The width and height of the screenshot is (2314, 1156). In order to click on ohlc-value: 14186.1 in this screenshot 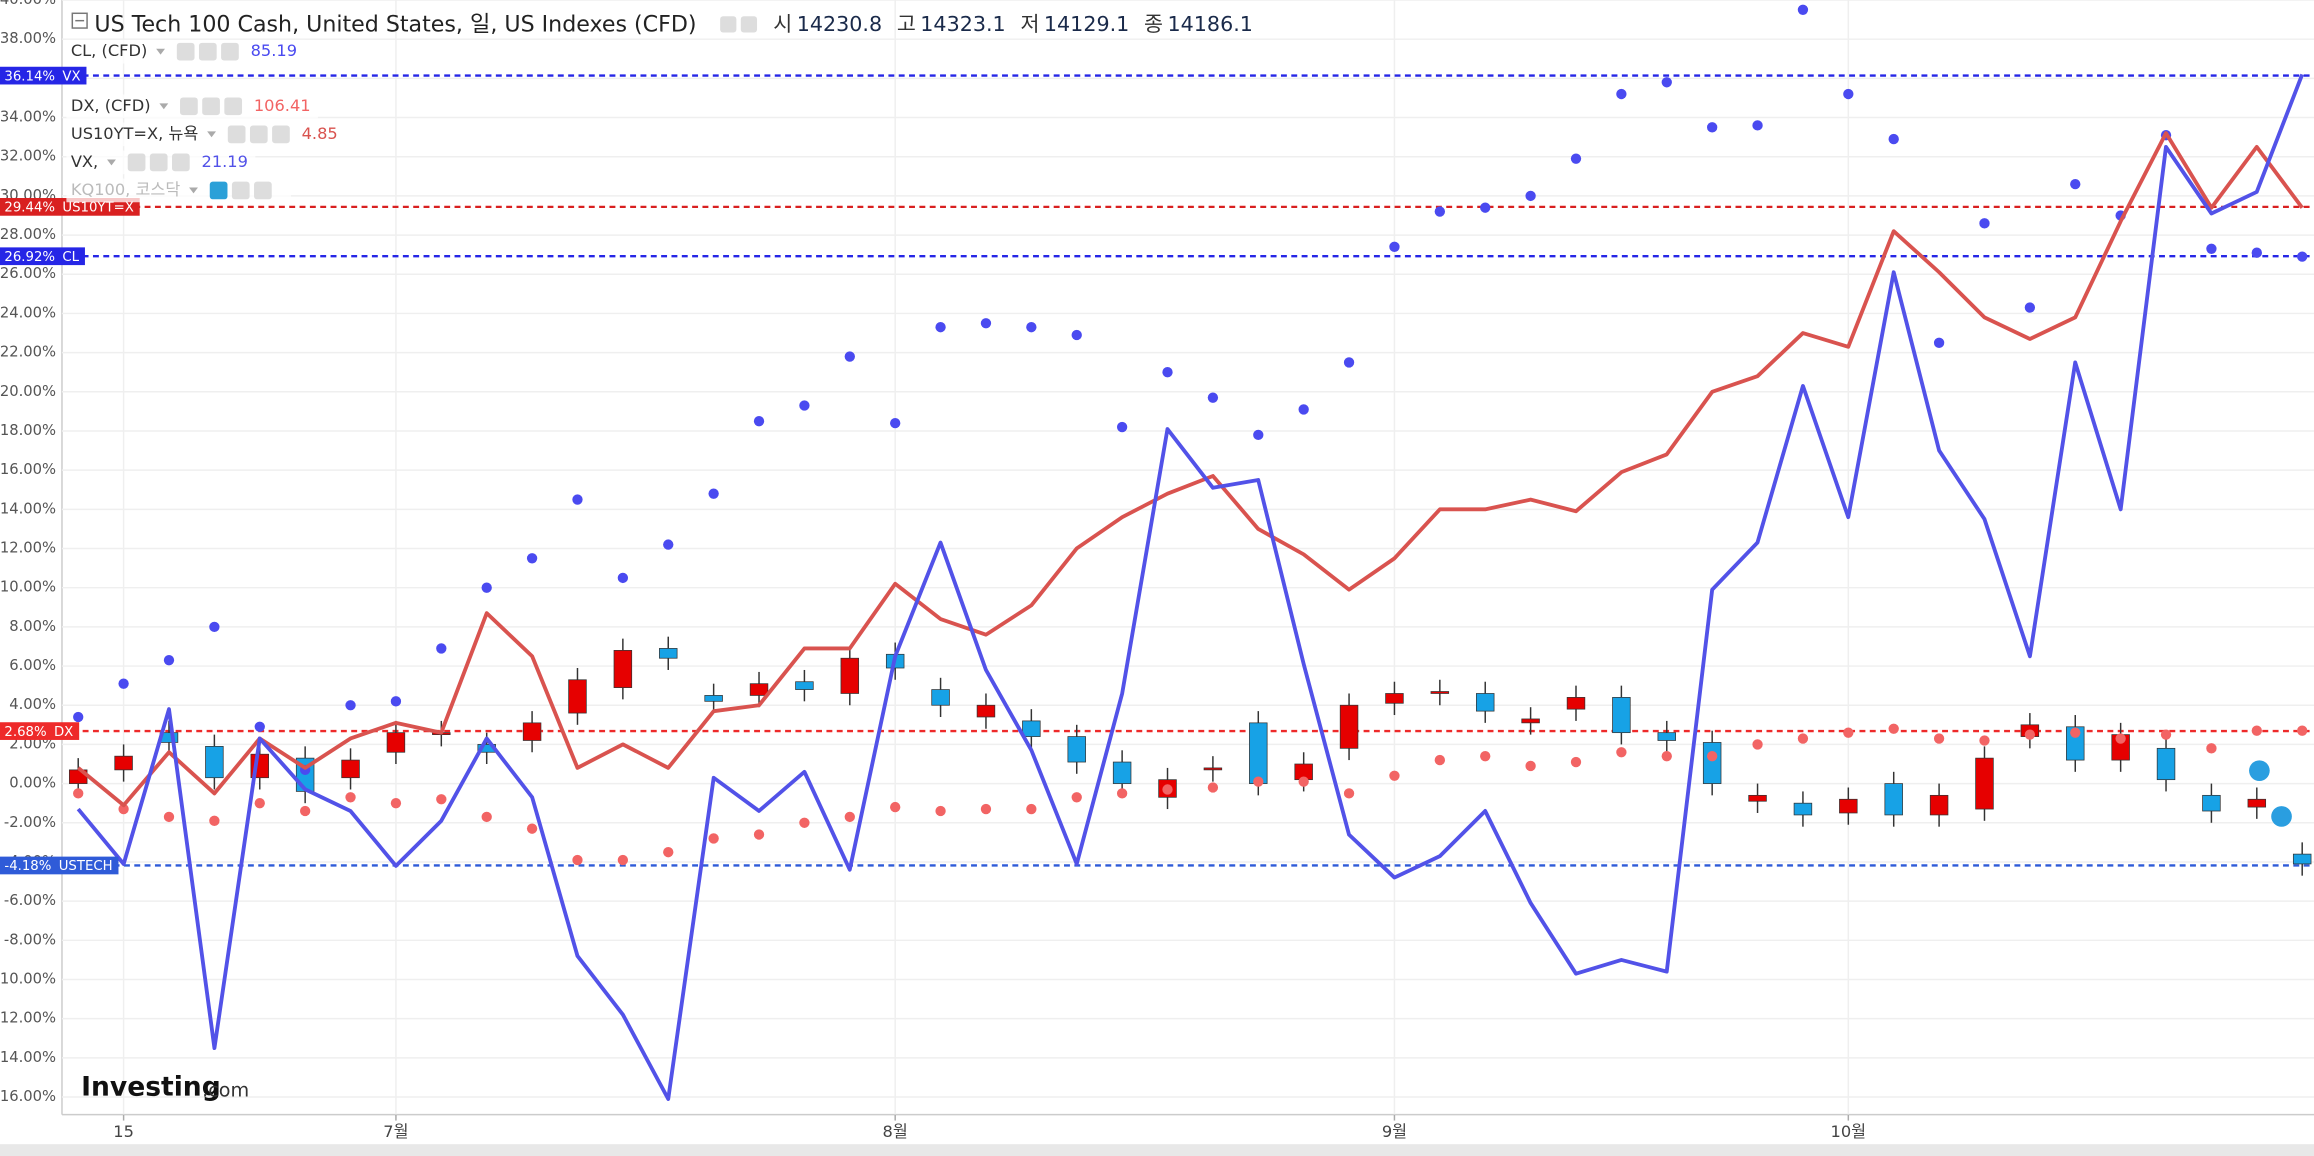, I will do `click(1210, 24)`.